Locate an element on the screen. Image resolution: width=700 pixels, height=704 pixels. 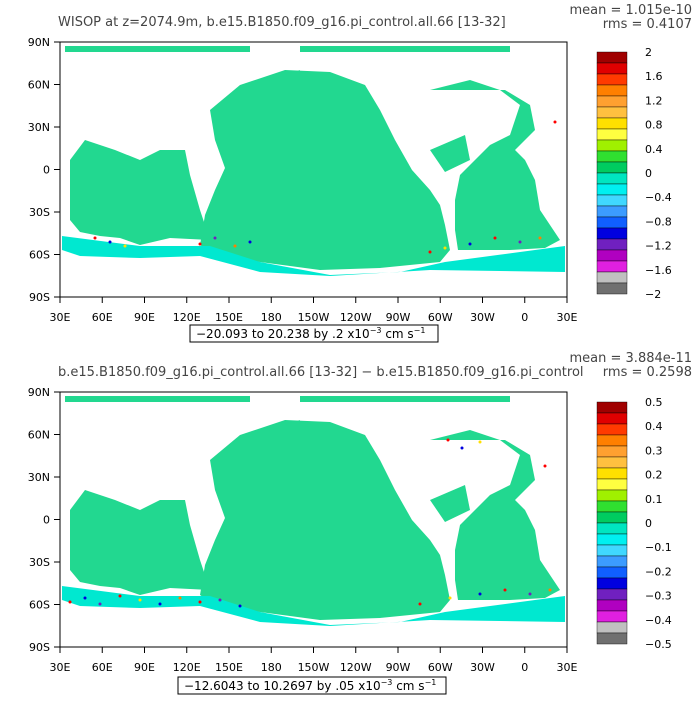
svg-text:−12.6043 to 10.2697 by .05 x10: −12.6043 to 10.2697 by .05 x10−3 cm s−1 is located at coordinates (310, 685).